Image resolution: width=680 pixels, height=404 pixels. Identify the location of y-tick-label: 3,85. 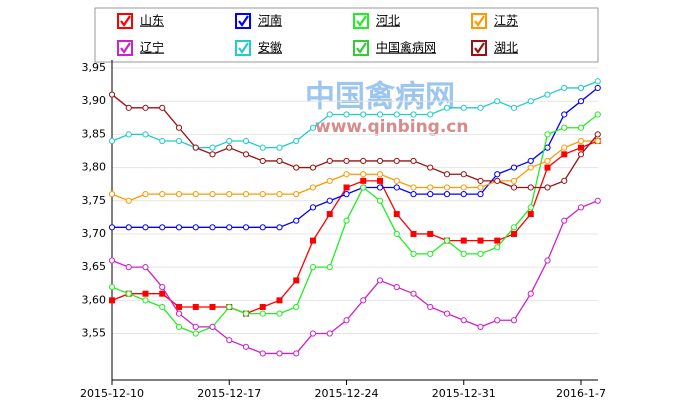
(94, 133).